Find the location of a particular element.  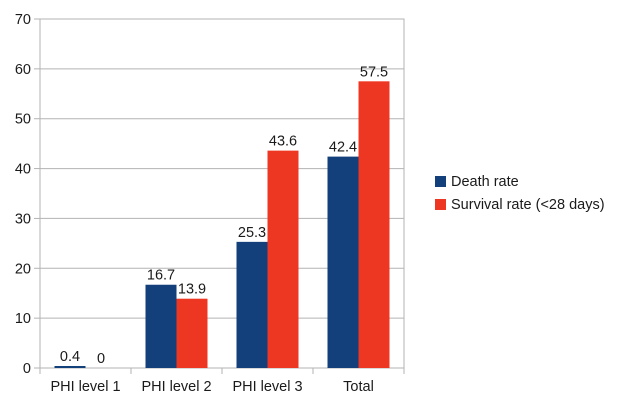

x-tick-label: PHI level 1 is located at coordinates (85, 387).